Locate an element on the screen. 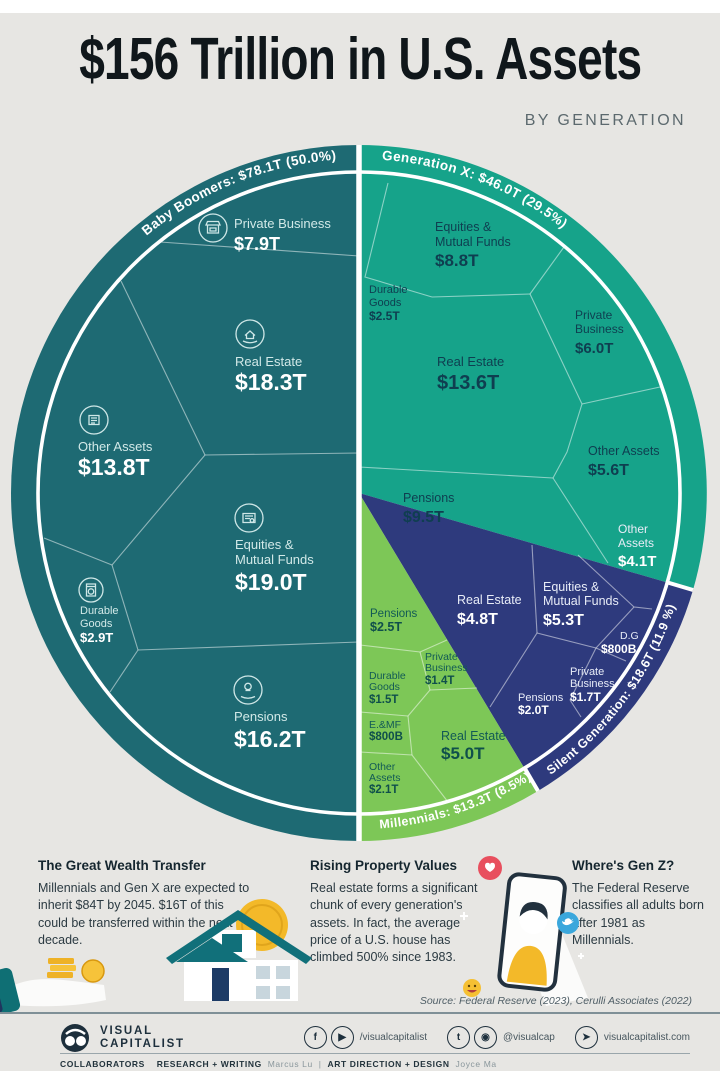 The width and height of the screenshot is (720, 1080). cell-millennials-pensions: Pensions $2.5T is located at coordinates (394, 621).